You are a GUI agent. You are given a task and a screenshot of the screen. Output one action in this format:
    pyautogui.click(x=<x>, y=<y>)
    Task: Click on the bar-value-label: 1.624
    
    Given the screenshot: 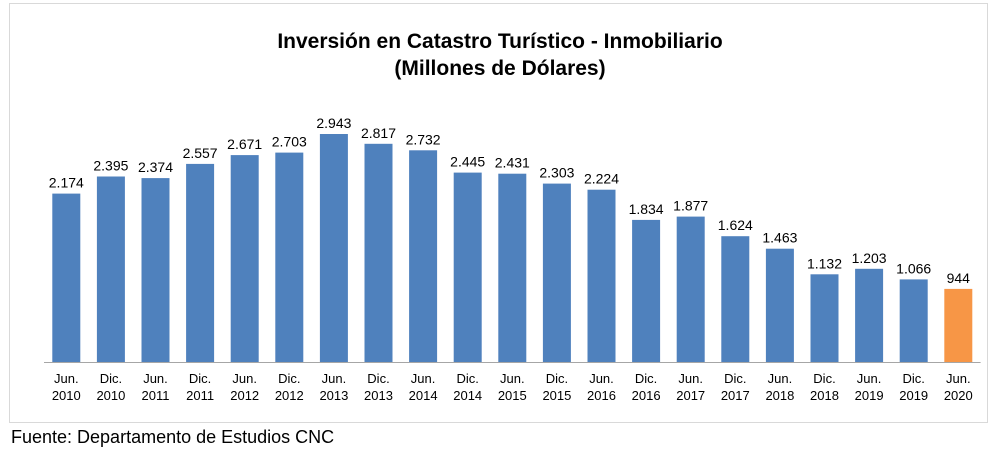 What is the action you would take?
    pyautogui.click(x=735, y=225)
    